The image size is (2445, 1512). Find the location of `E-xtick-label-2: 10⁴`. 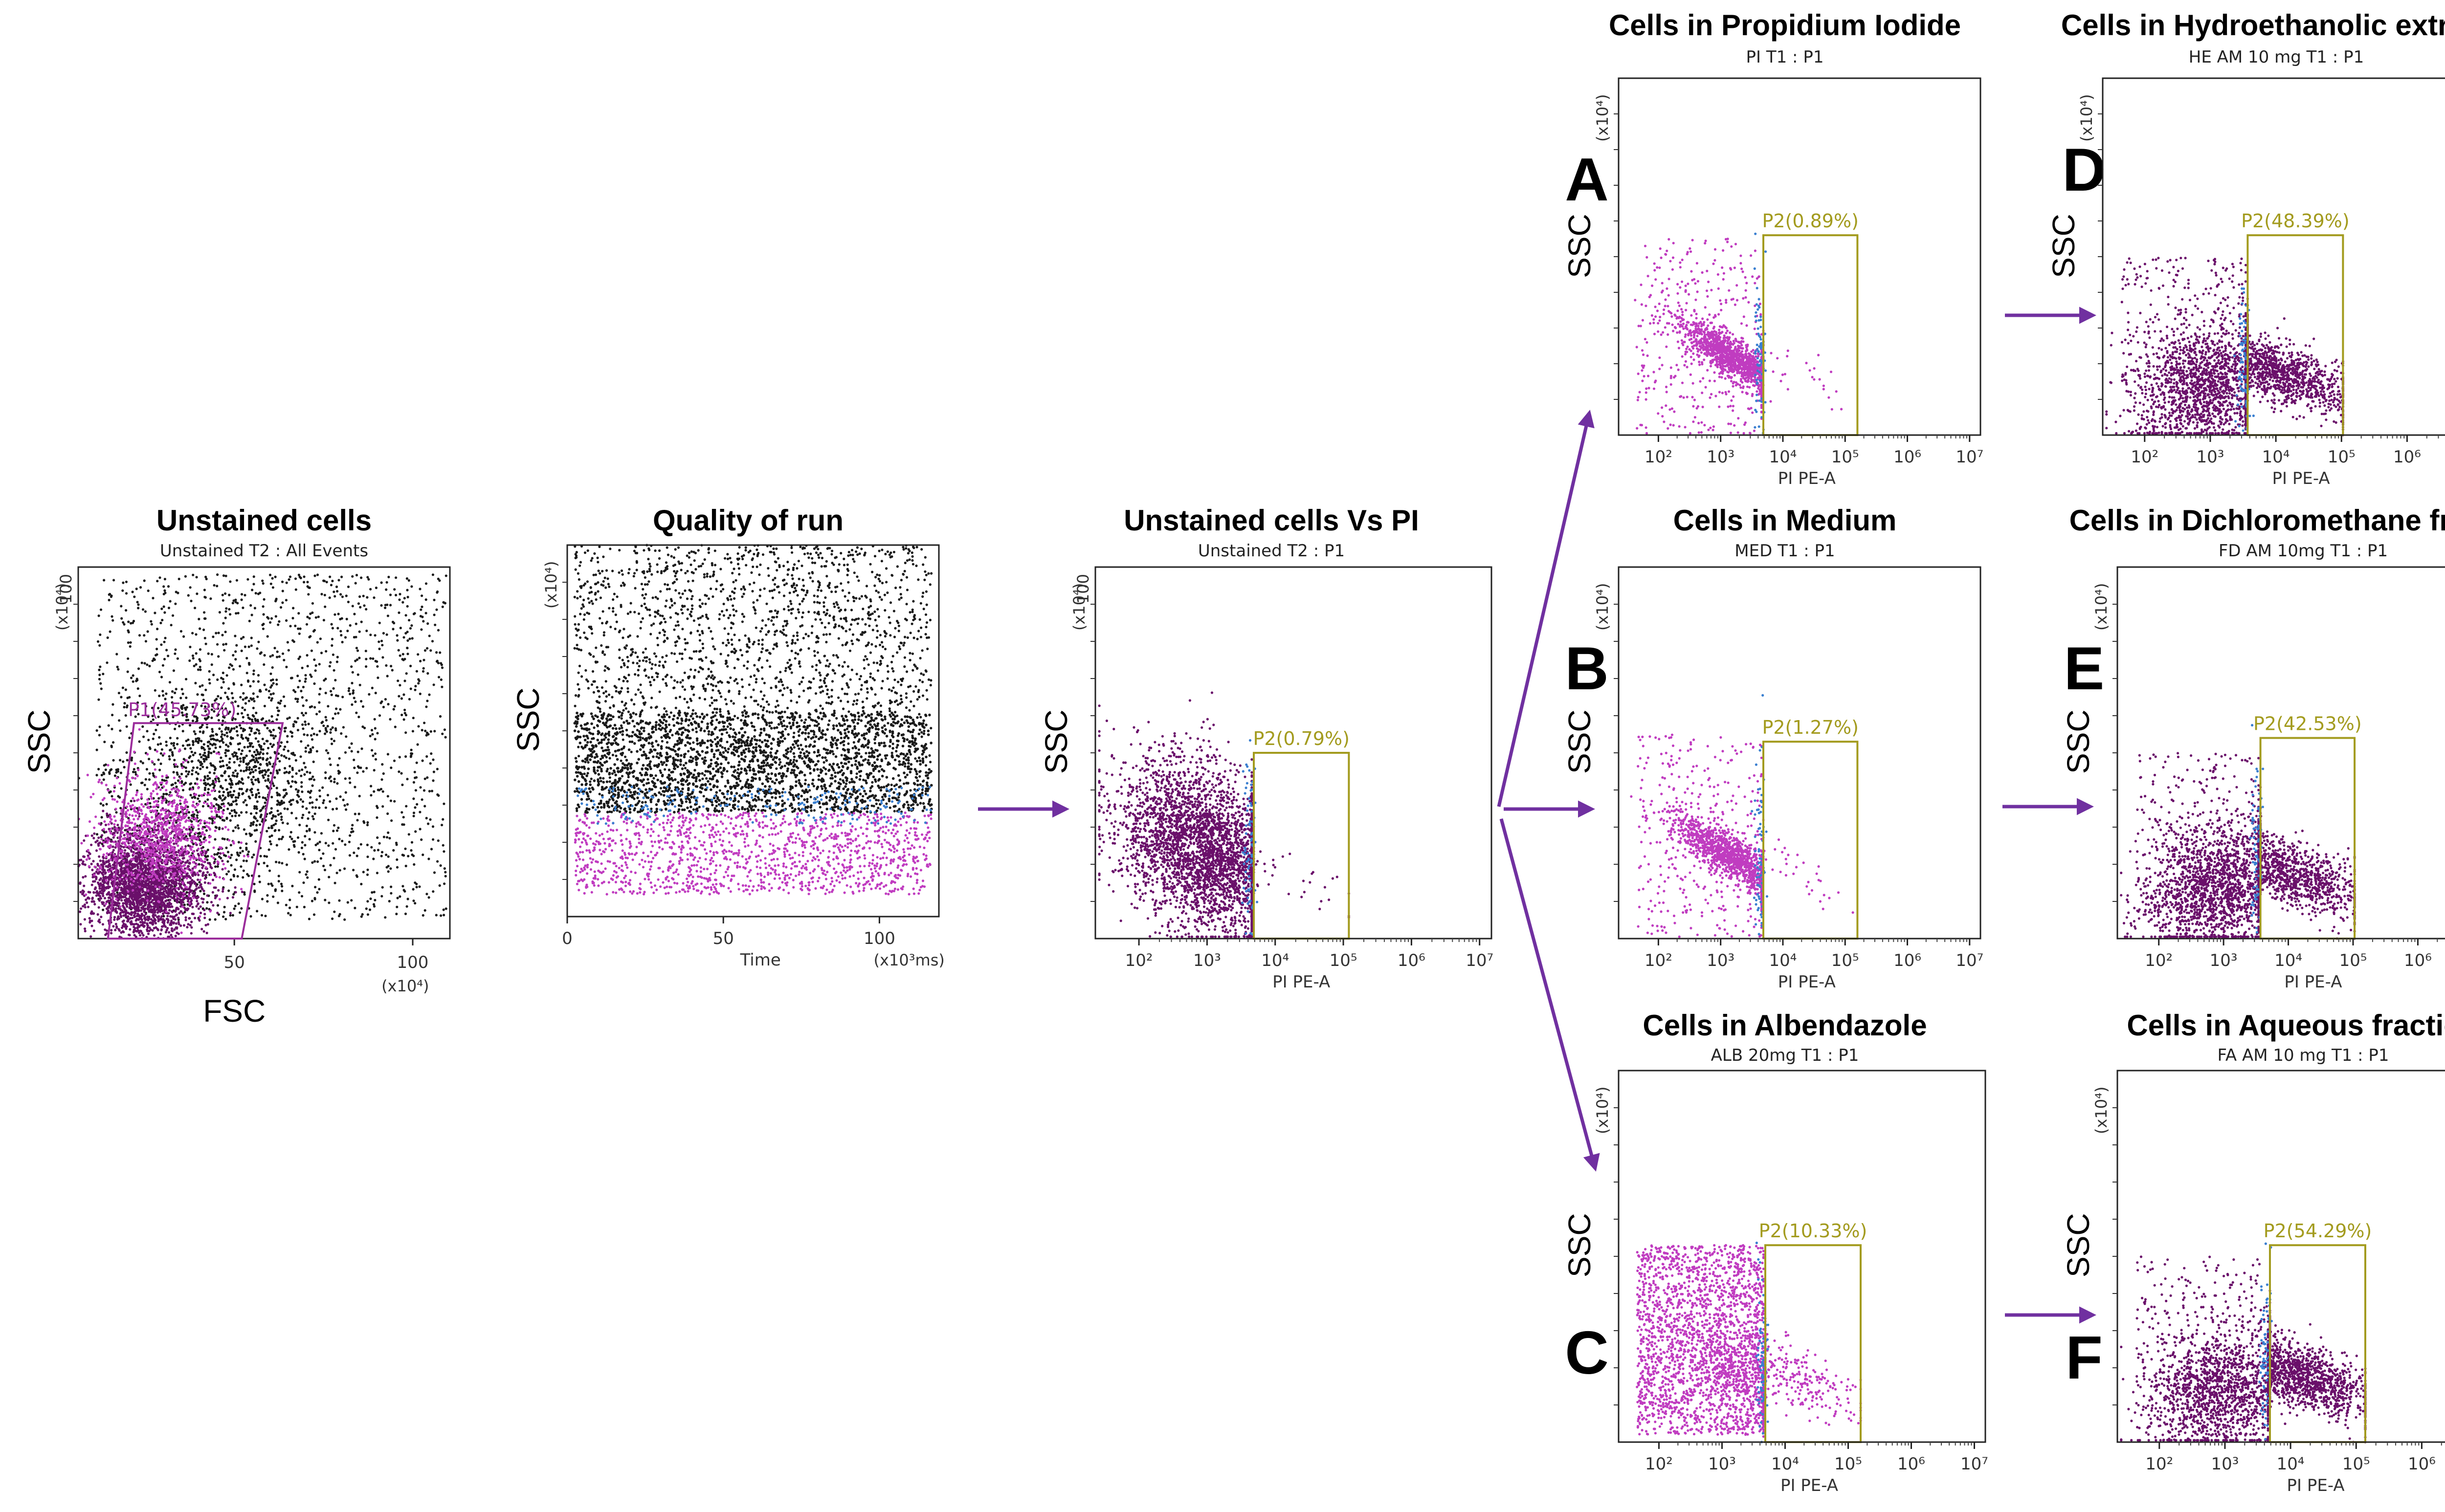

E-xtick-label-2: 10⁴ is located at coordinates (2288, 960).